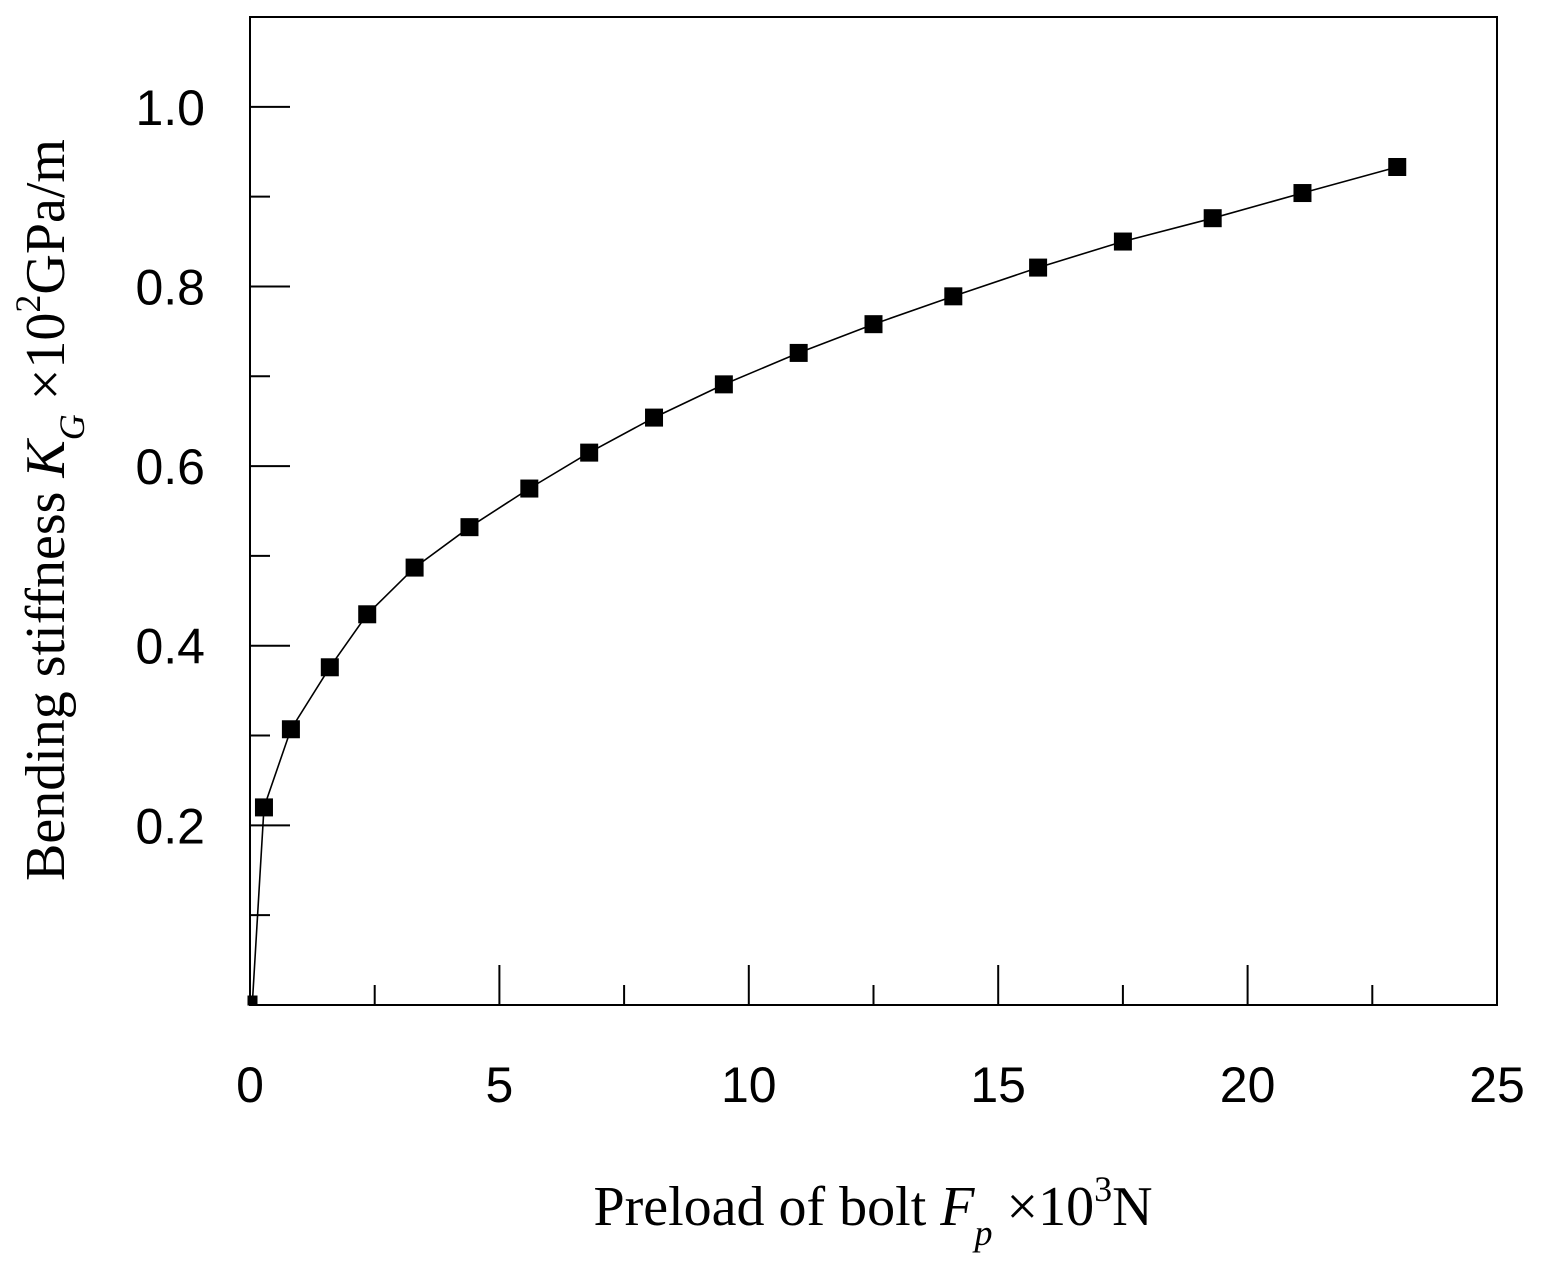 The image size is (1547, 1266). I want to click on y-tick-label: 0.8, so click(170, 287).